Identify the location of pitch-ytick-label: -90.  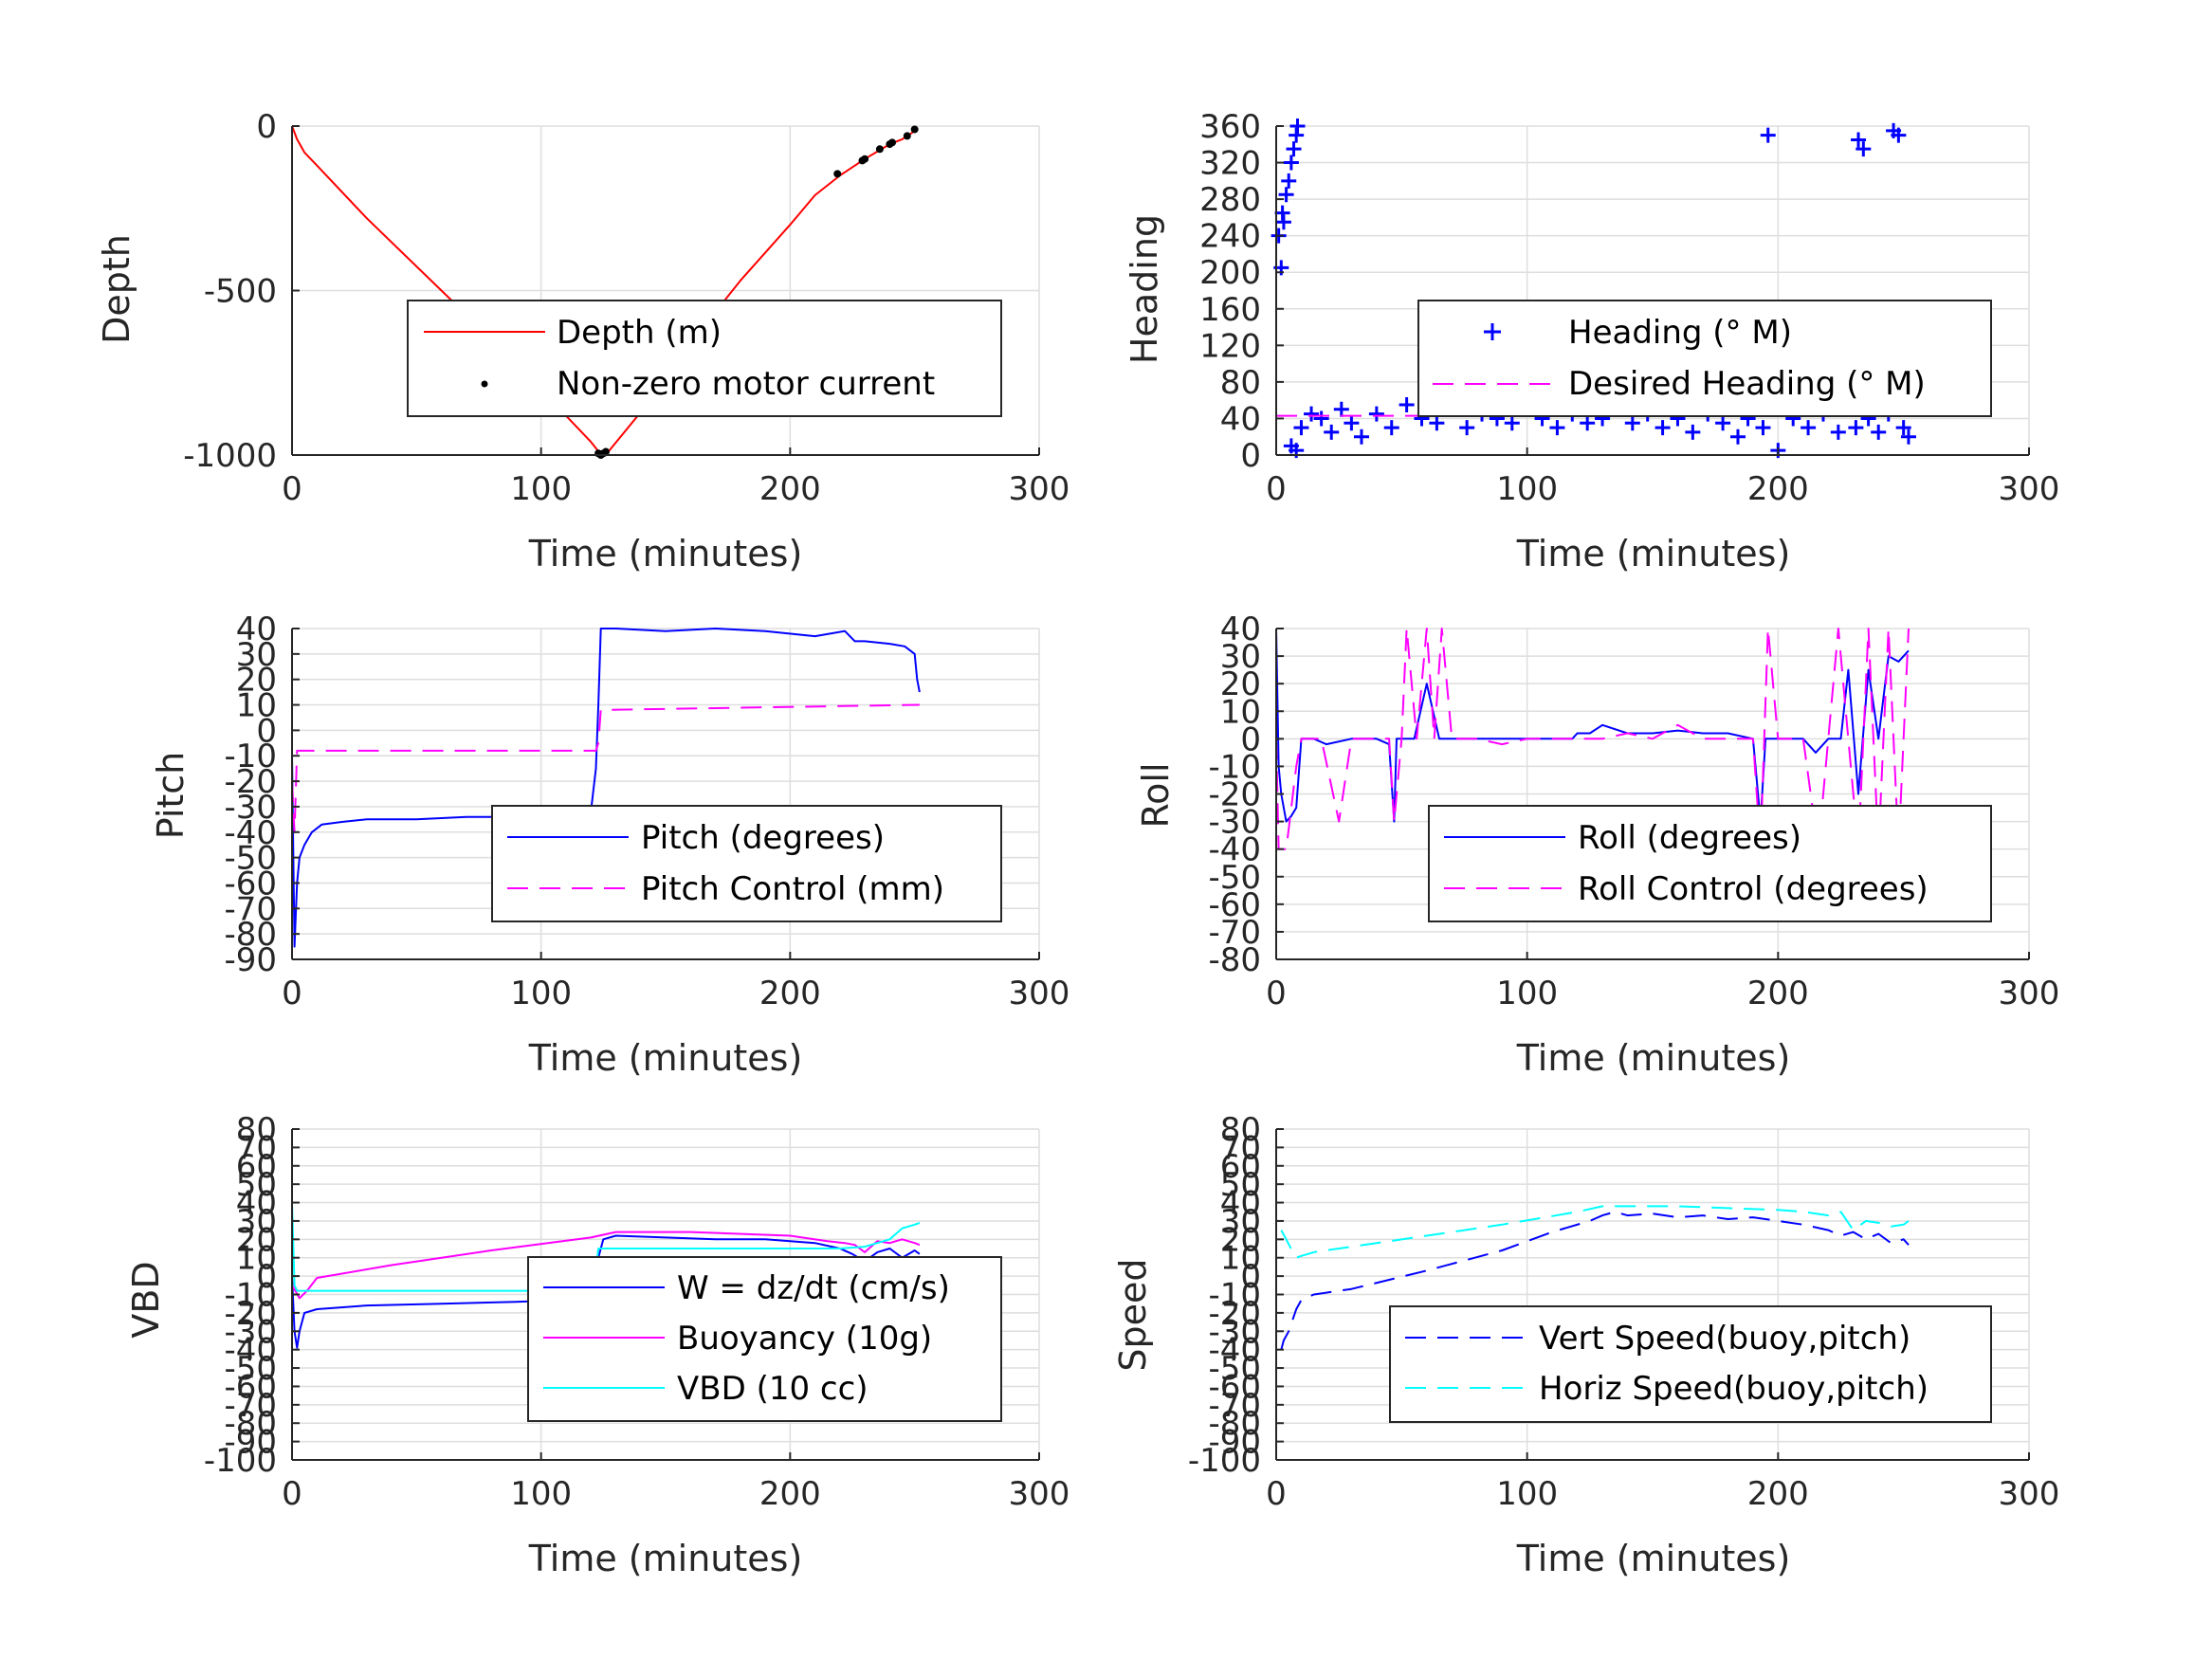
(250, 960).